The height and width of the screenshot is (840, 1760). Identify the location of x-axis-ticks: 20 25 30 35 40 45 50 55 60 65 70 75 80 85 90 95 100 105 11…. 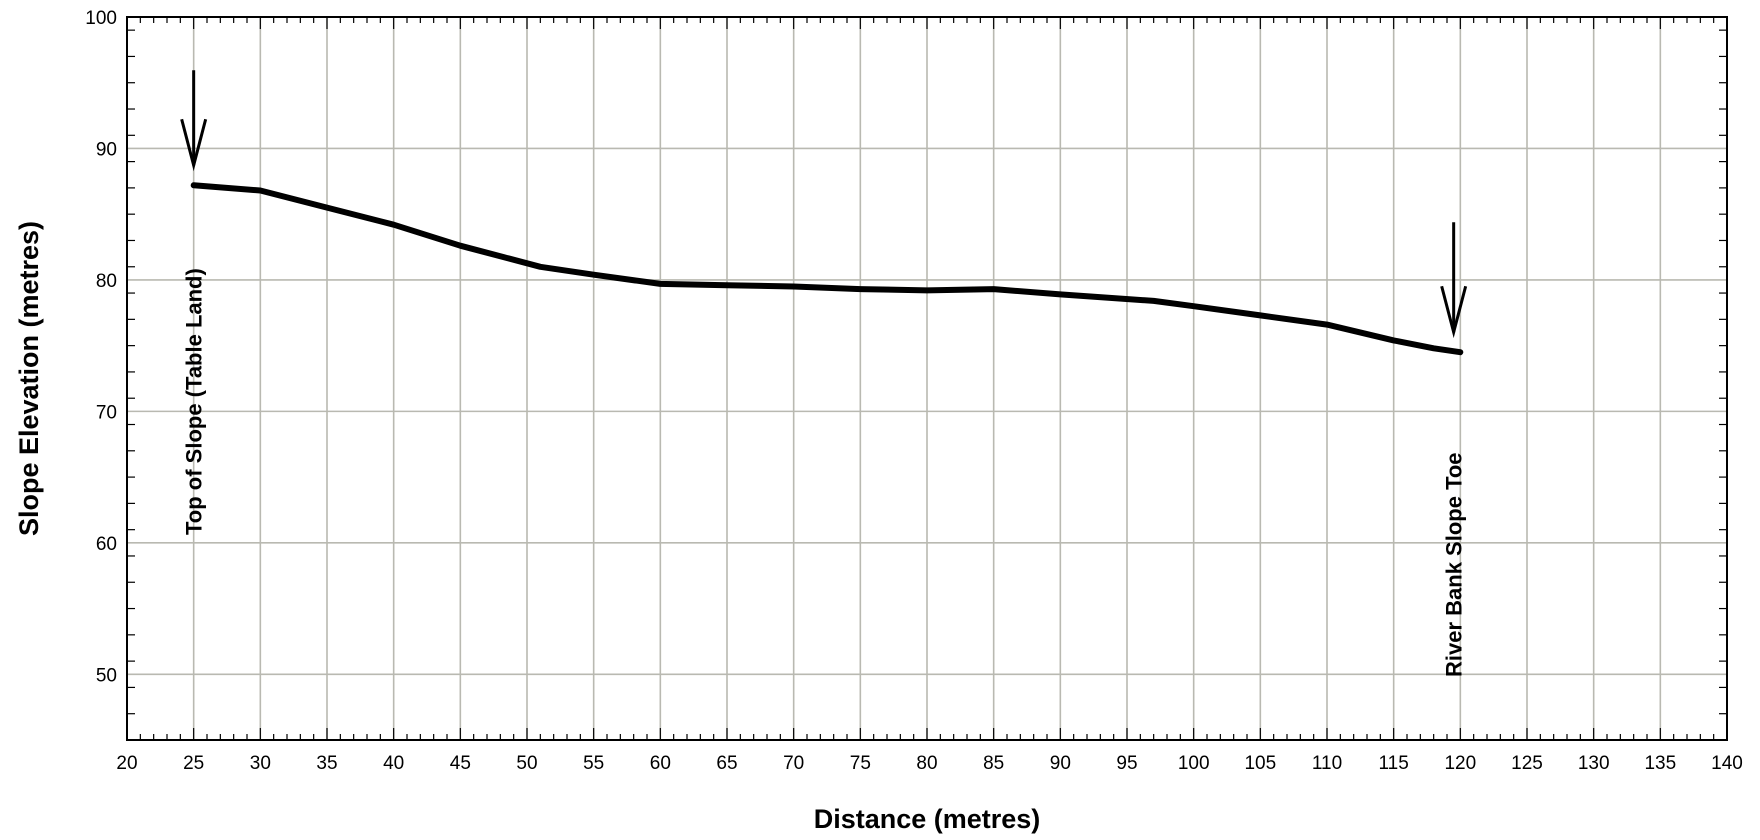
(929, 763).